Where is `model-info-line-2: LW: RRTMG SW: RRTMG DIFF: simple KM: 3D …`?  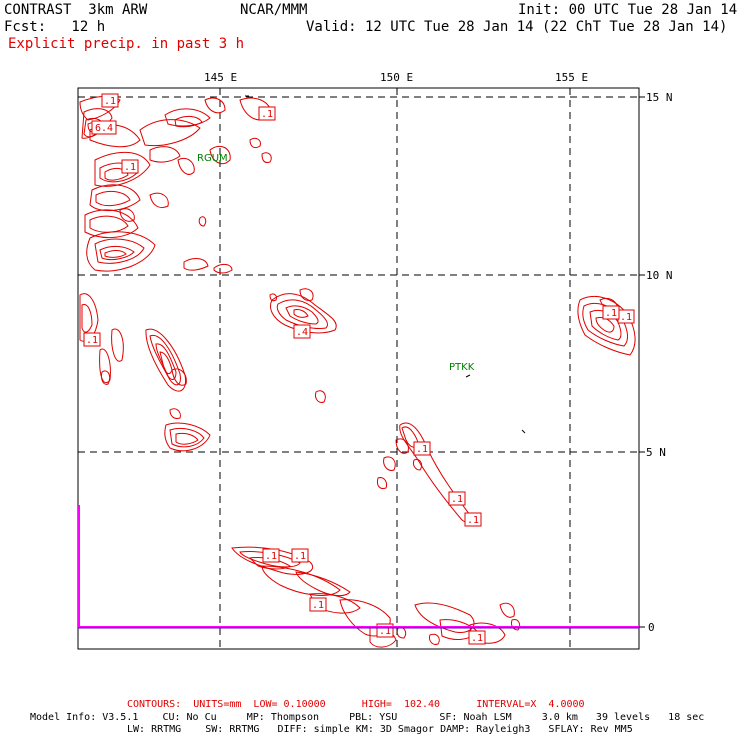 model-info-line-2: LW: RRTMG SW: RRTMG DIFF: simple KM: 3D … is located at coordinates (380, 729).